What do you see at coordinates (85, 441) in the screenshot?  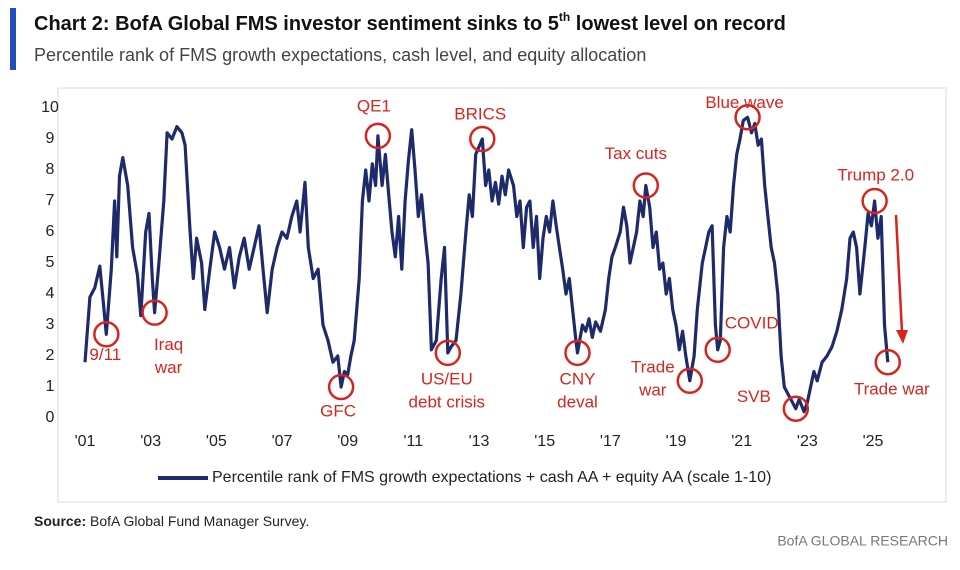 I see `x-tick-label: '01` at bounding box center [85, 441].